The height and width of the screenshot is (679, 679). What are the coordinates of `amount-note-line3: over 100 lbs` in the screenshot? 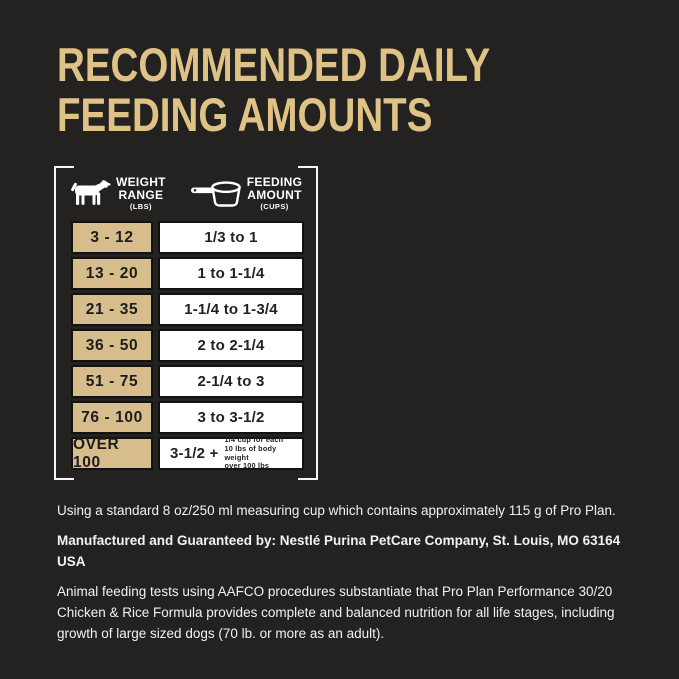 It's located at (247, 466).